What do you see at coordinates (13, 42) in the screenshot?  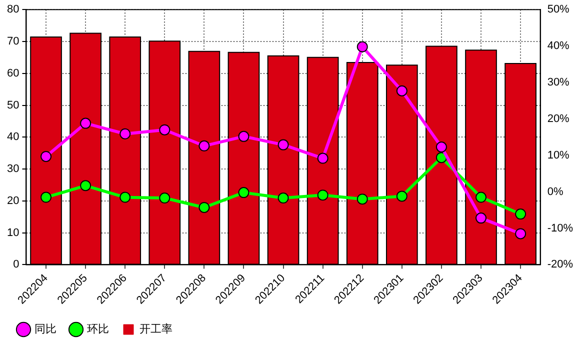 I see `y-tick-label: 70` at bounding box center [13, 42].